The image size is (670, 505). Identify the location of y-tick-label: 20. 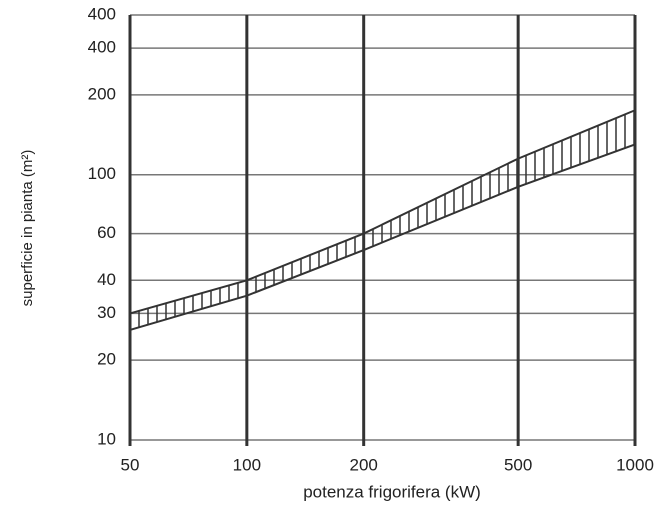
(106, 359).